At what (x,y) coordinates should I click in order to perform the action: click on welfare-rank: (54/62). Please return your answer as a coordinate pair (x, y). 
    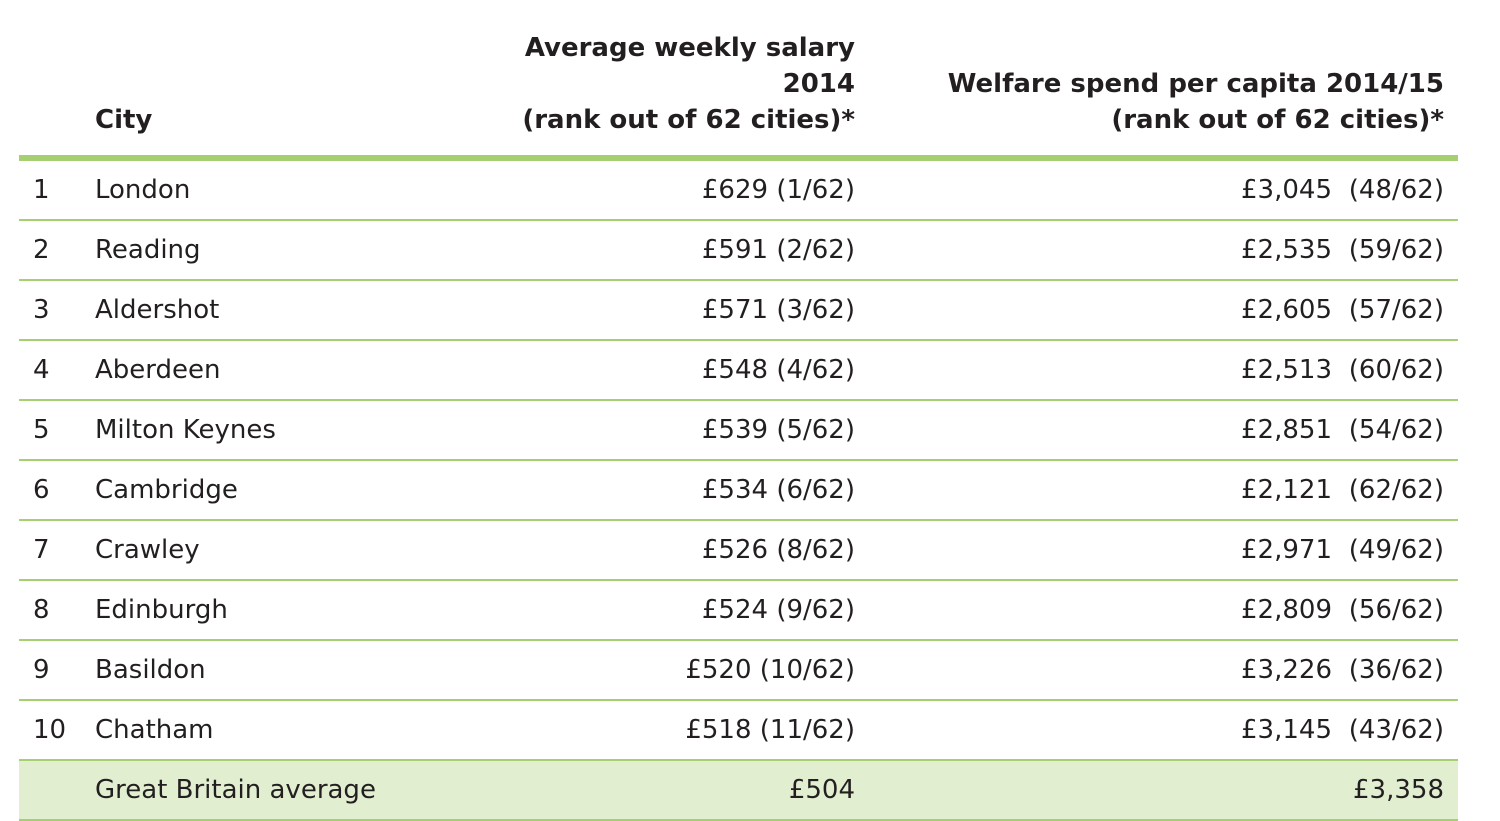
    Looking at the image, I should click on (1396, 430).